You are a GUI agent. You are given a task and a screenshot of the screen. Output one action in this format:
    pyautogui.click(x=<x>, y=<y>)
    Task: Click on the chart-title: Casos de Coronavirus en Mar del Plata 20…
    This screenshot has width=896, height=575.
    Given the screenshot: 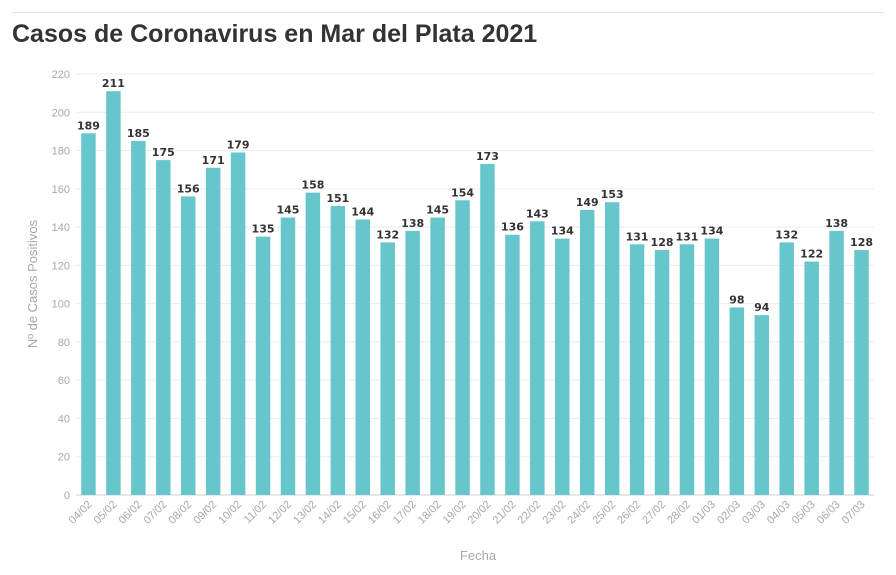 What is the action you would take?
    pyautogui.click(x=275, y=34)
    